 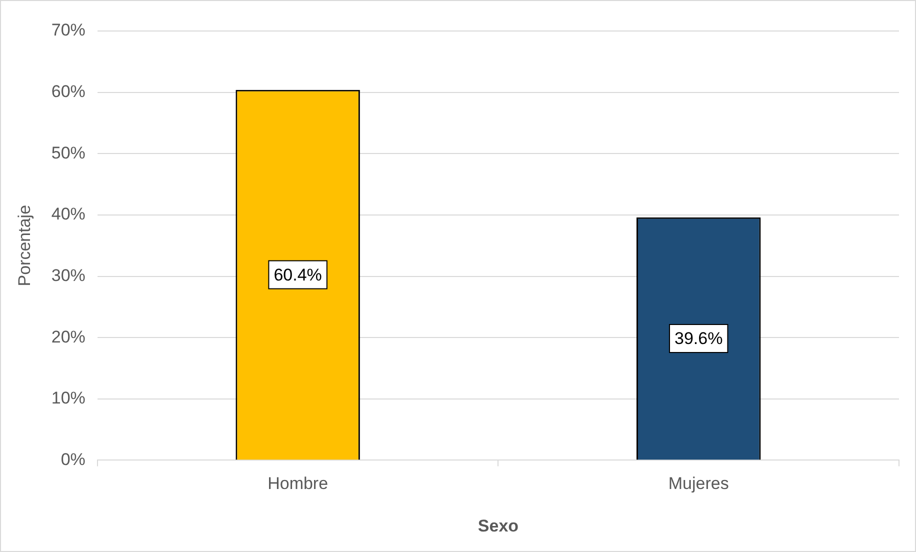 What do you see at coordinates (73, 459) in the screenshot?
I see `y-tick-label: 0%` at bounding box center [73, 459].